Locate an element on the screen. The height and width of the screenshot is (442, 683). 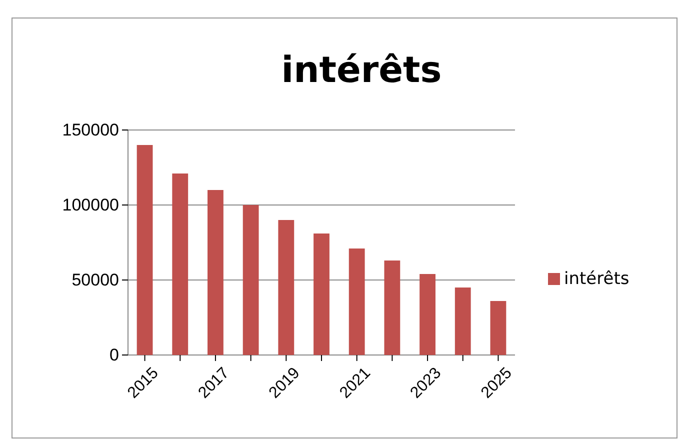
y-tick-label: 0 is located at coordinates (114, 354).